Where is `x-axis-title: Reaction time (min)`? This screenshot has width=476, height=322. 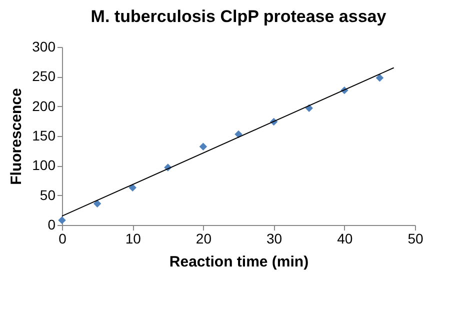
x-axis-title: Reaction time (min) is located at coordinates (239, 262).